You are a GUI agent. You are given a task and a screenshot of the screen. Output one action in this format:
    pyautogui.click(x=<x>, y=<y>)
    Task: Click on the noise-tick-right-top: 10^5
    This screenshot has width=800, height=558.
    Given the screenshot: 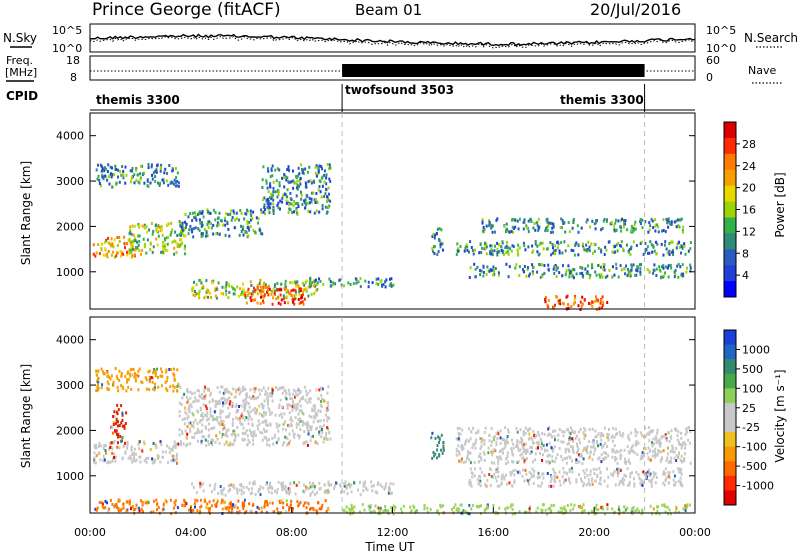 What is the action you would take?
    pyautogui.click(x=721, y=30)
    